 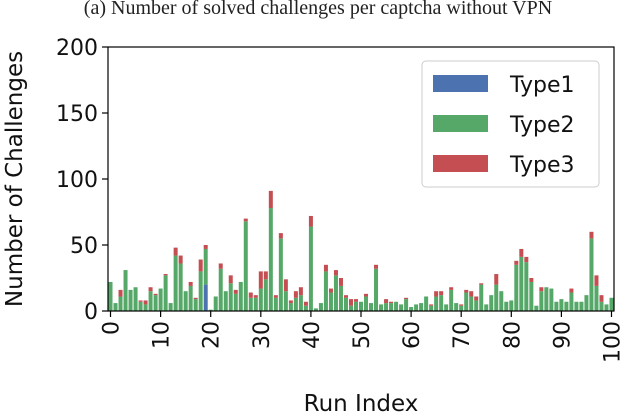 What do you see at coordinates (562, 335) in the screenshot?
I see `x-tick-label: 90` at bounding box center [562, 335].